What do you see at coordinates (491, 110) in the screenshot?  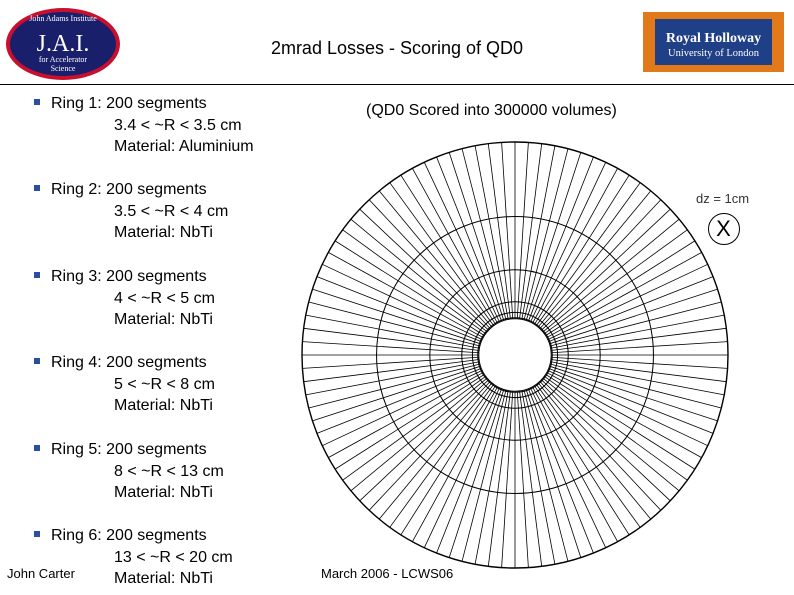 I see `scored-volumes-note: (QD0 Scored into 300000 volumes)` at bounding box center [491, 110].